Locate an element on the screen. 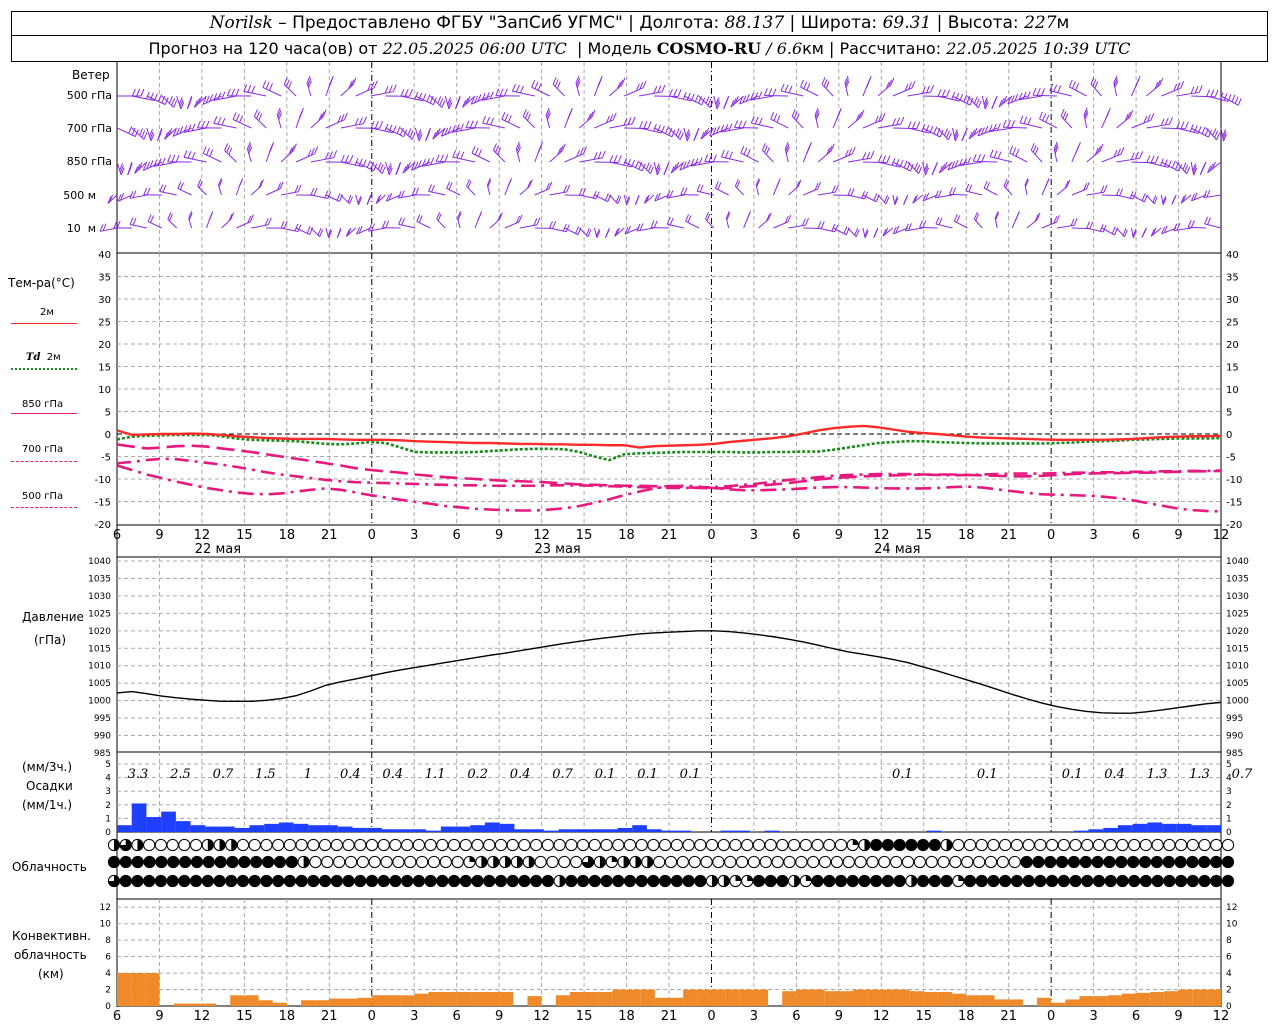 The image size is (1280, 1024). precip-3h-total: 0.1 is located at coordinates (902, 774).